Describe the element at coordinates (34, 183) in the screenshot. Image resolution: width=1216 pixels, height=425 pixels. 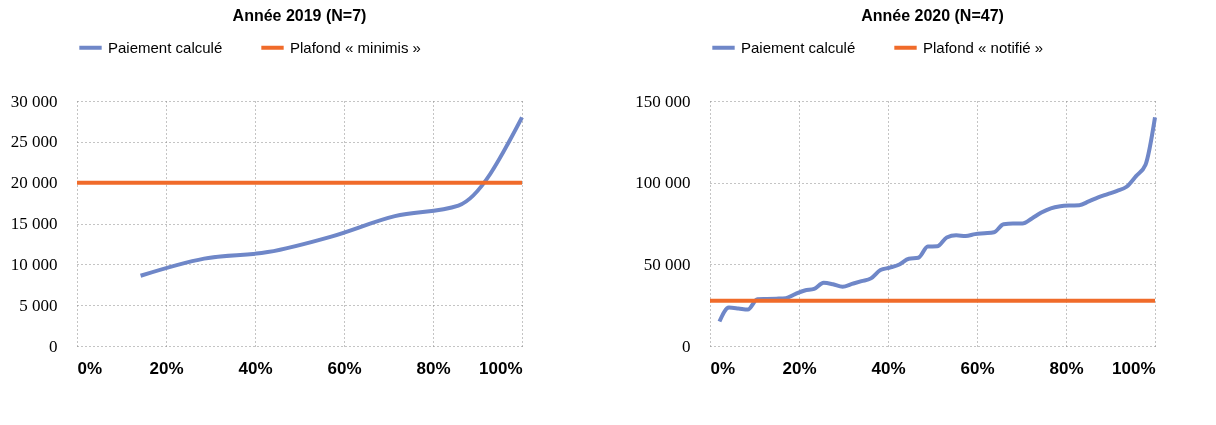
I see `y-tick-label: 20 000` at that location.